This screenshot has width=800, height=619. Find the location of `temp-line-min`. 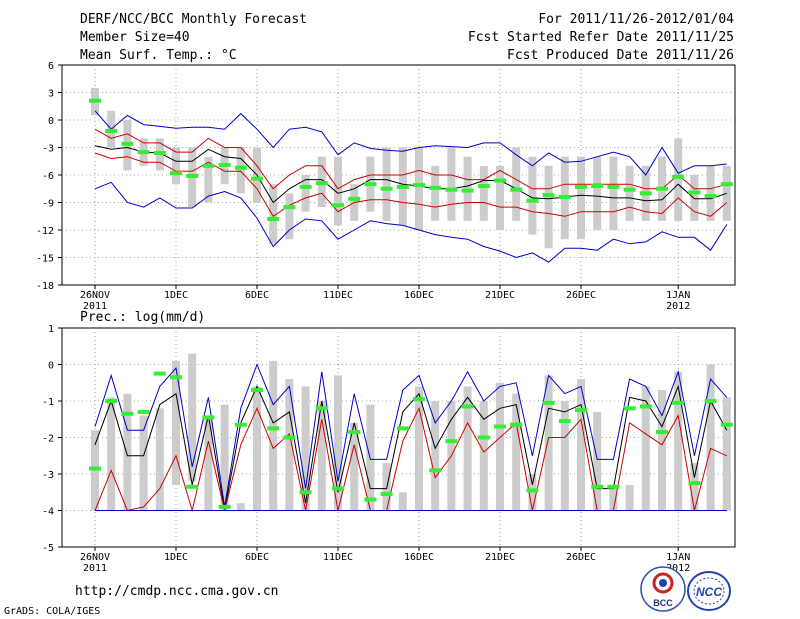

temp-line-min is located at coordinates (411, 222).